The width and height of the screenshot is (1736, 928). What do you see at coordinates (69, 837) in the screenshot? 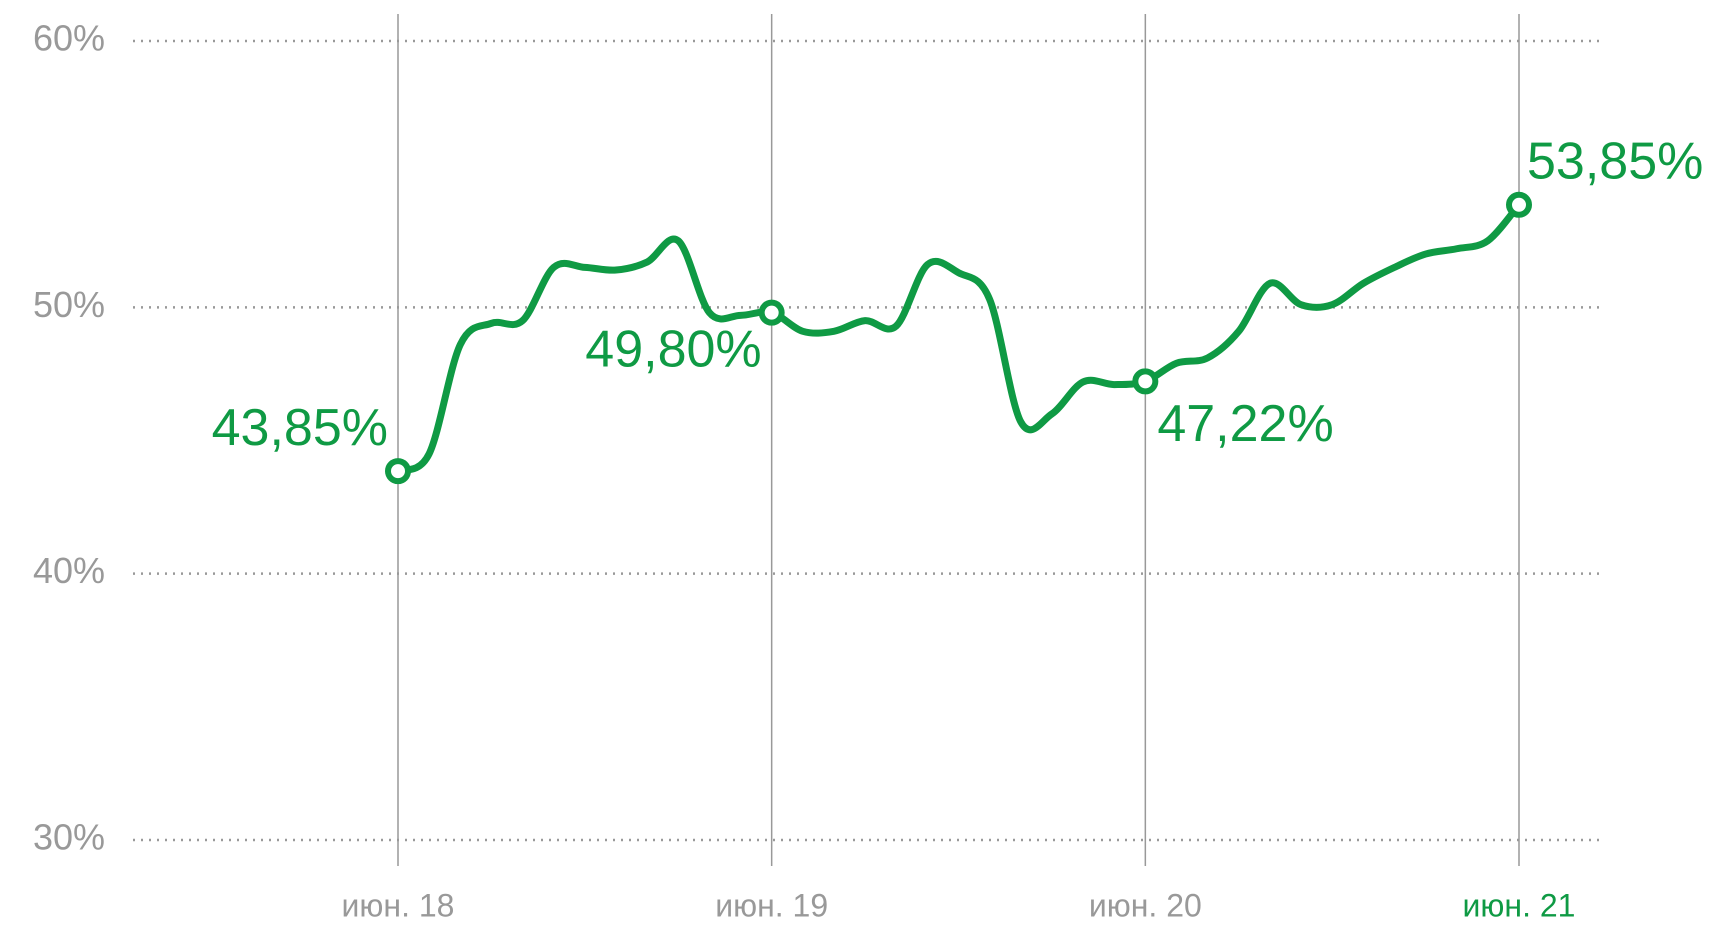
I see `y-tick-label: 30%` at bounding box center [69, 837].